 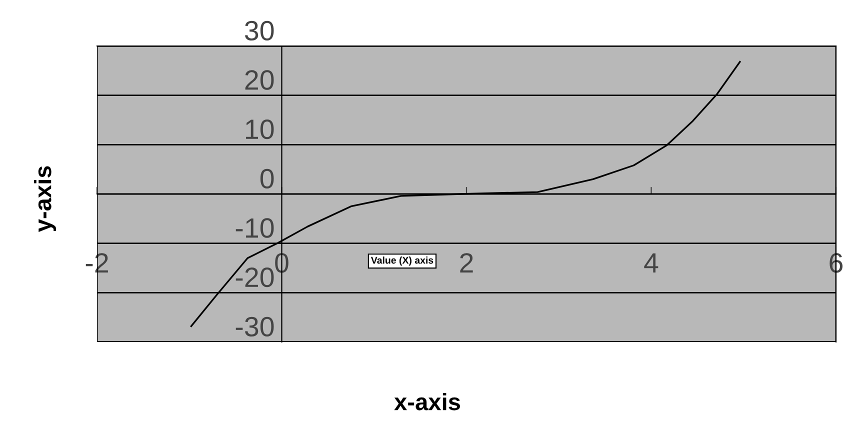 What do you see at coordinates (255, 326) in the screenshot?
I see `y-tick-label: -30` at bounding box center [255, 326].